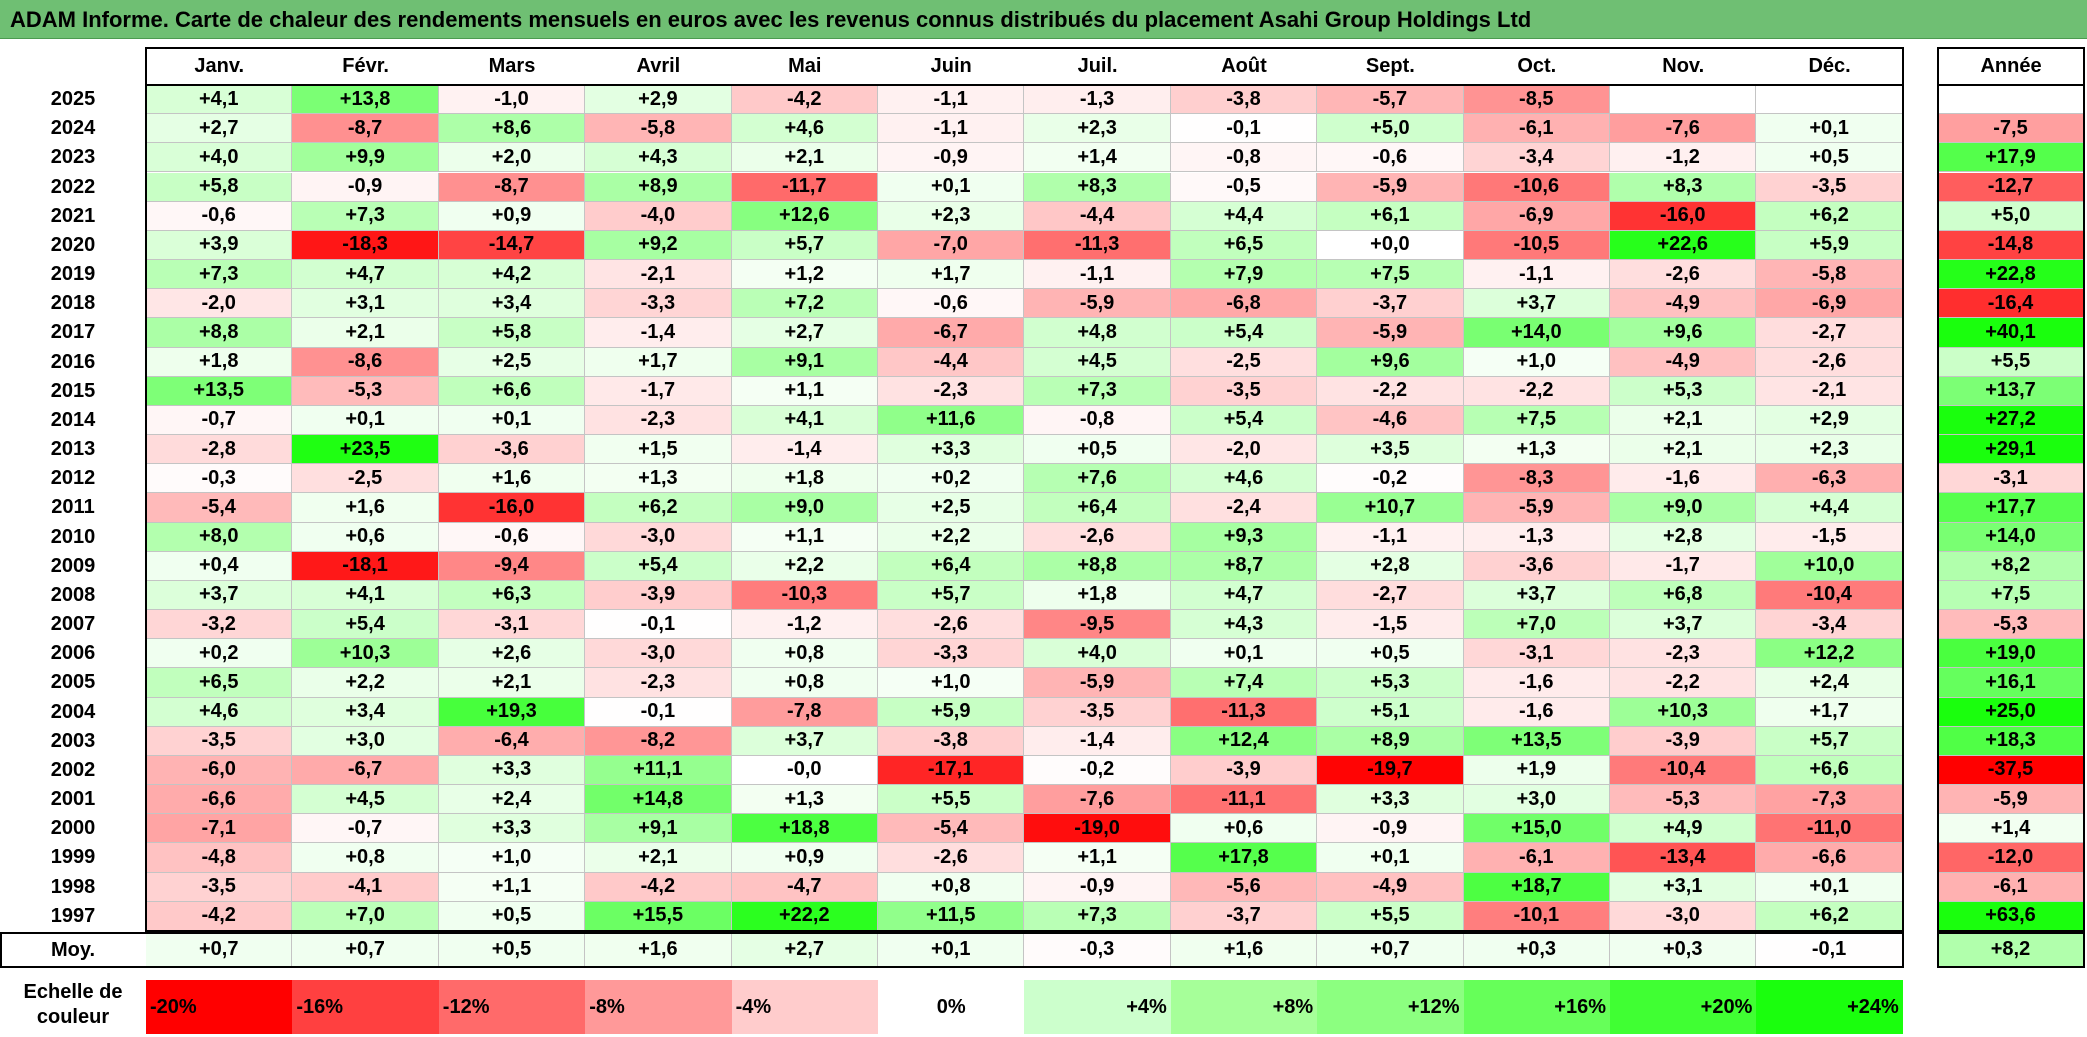  I want to click on heatmap-cell: -4,4, so click(951, 362).